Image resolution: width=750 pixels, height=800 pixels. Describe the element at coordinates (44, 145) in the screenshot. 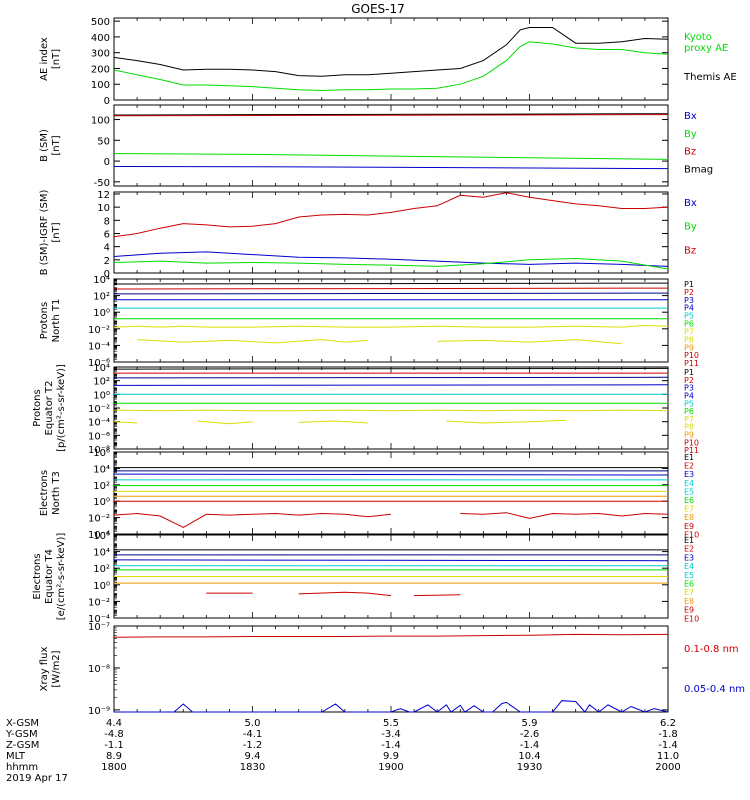

I see `y-axis-label: B (SM)` at that location.